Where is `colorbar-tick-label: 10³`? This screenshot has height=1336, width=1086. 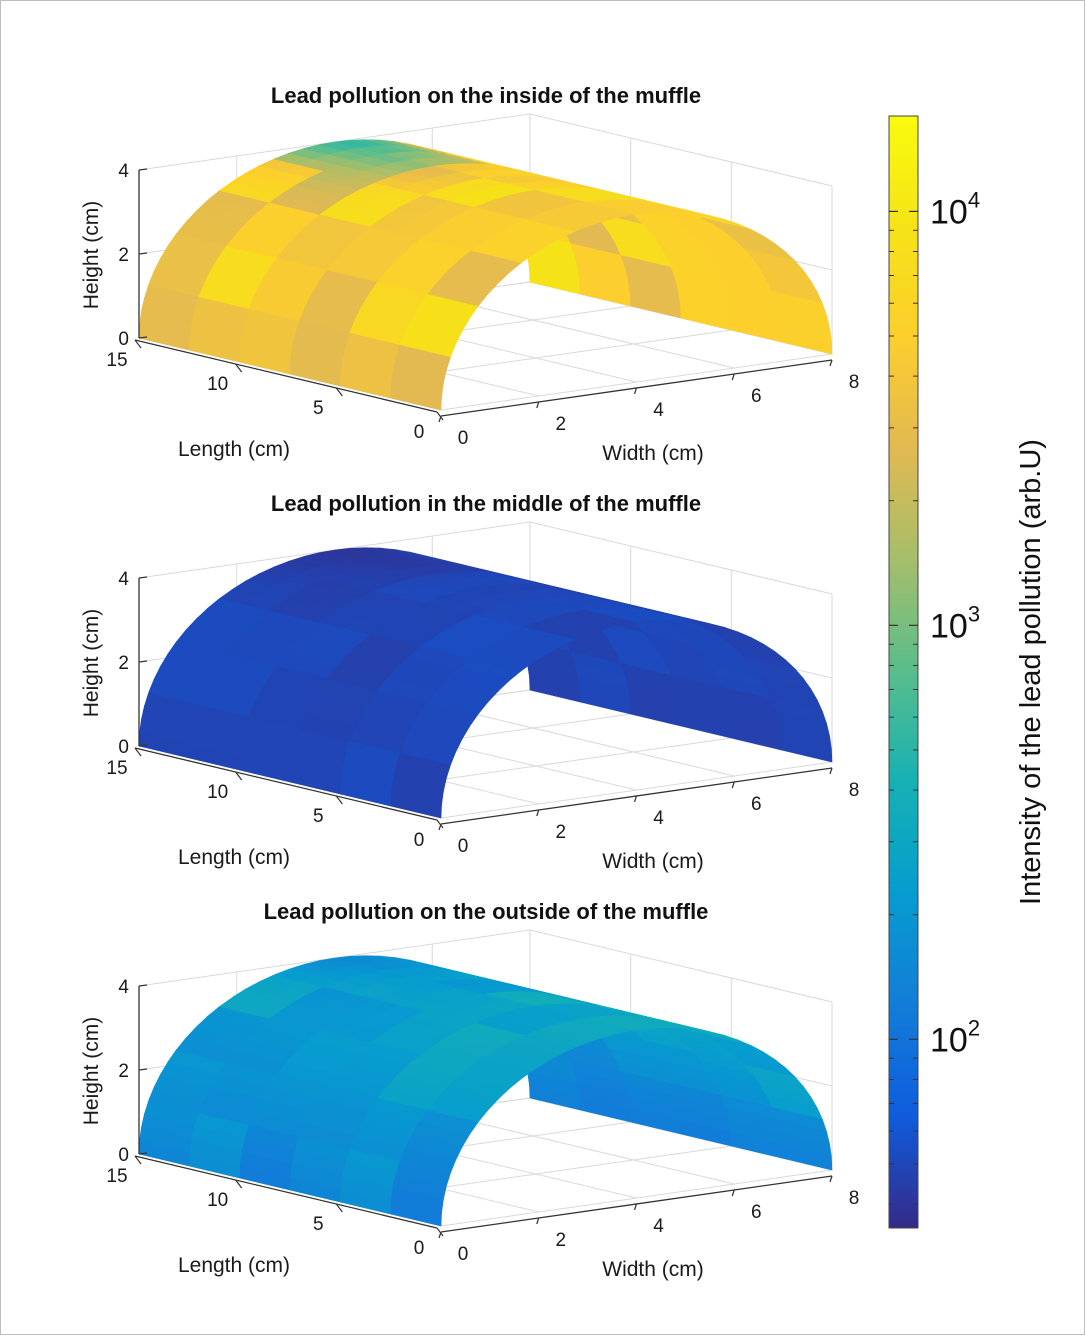
colorbar-tick-label: 10³ is located at coordinates (955, 623).